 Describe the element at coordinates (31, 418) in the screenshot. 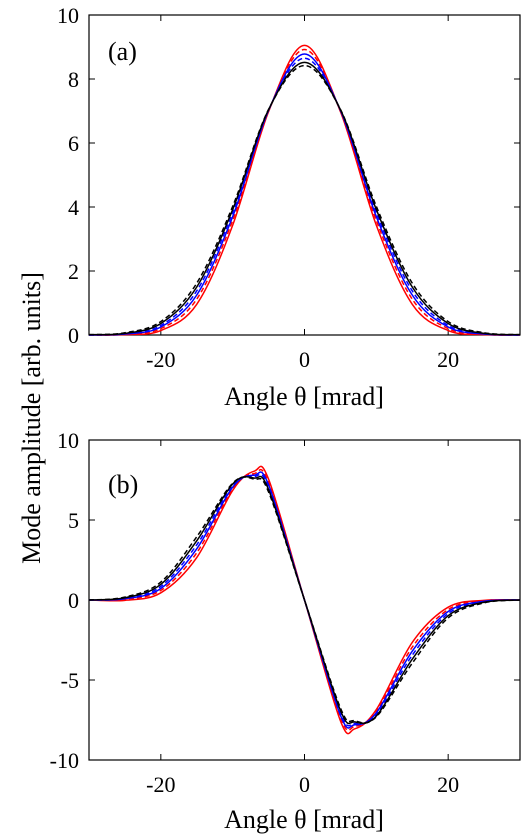

I see `y-axis-title: Mode amplitude [arb. units]` at that location.